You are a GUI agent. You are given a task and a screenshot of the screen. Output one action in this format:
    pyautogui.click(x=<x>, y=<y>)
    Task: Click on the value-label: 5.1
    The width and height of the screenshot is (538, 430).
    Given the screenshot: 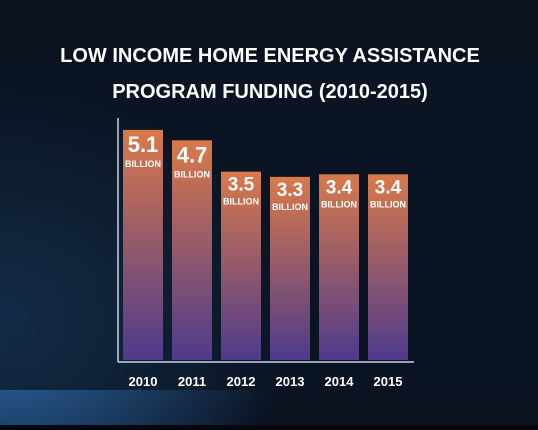 What is the action you would take?
    pyautogui.click(x=143, y=144)
    